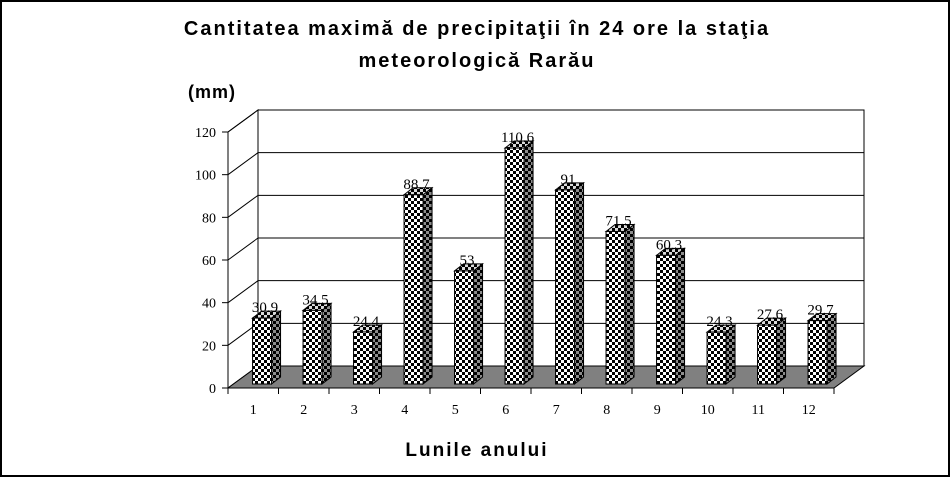 This screenshot has width=950, height=477. Describe the element at coordinates (719, 322) in the screenshot. I see `data-label: 24.3` at that location.